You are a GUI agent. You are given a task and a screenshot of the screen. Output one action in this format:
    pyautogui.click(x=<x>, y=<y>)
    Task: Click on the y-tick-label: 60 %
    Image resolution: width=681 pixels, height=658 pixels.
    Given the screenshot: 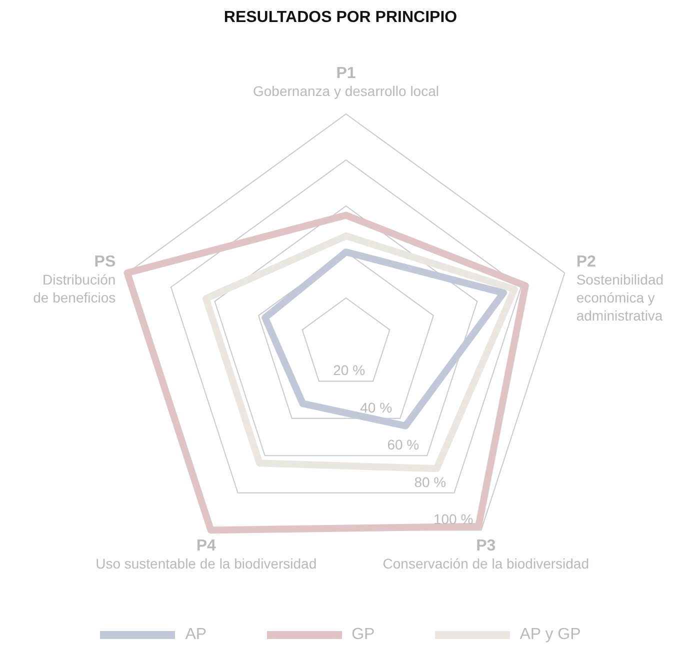 What is the action you would take?
    pyautogui.click(x=403, y=444)
    